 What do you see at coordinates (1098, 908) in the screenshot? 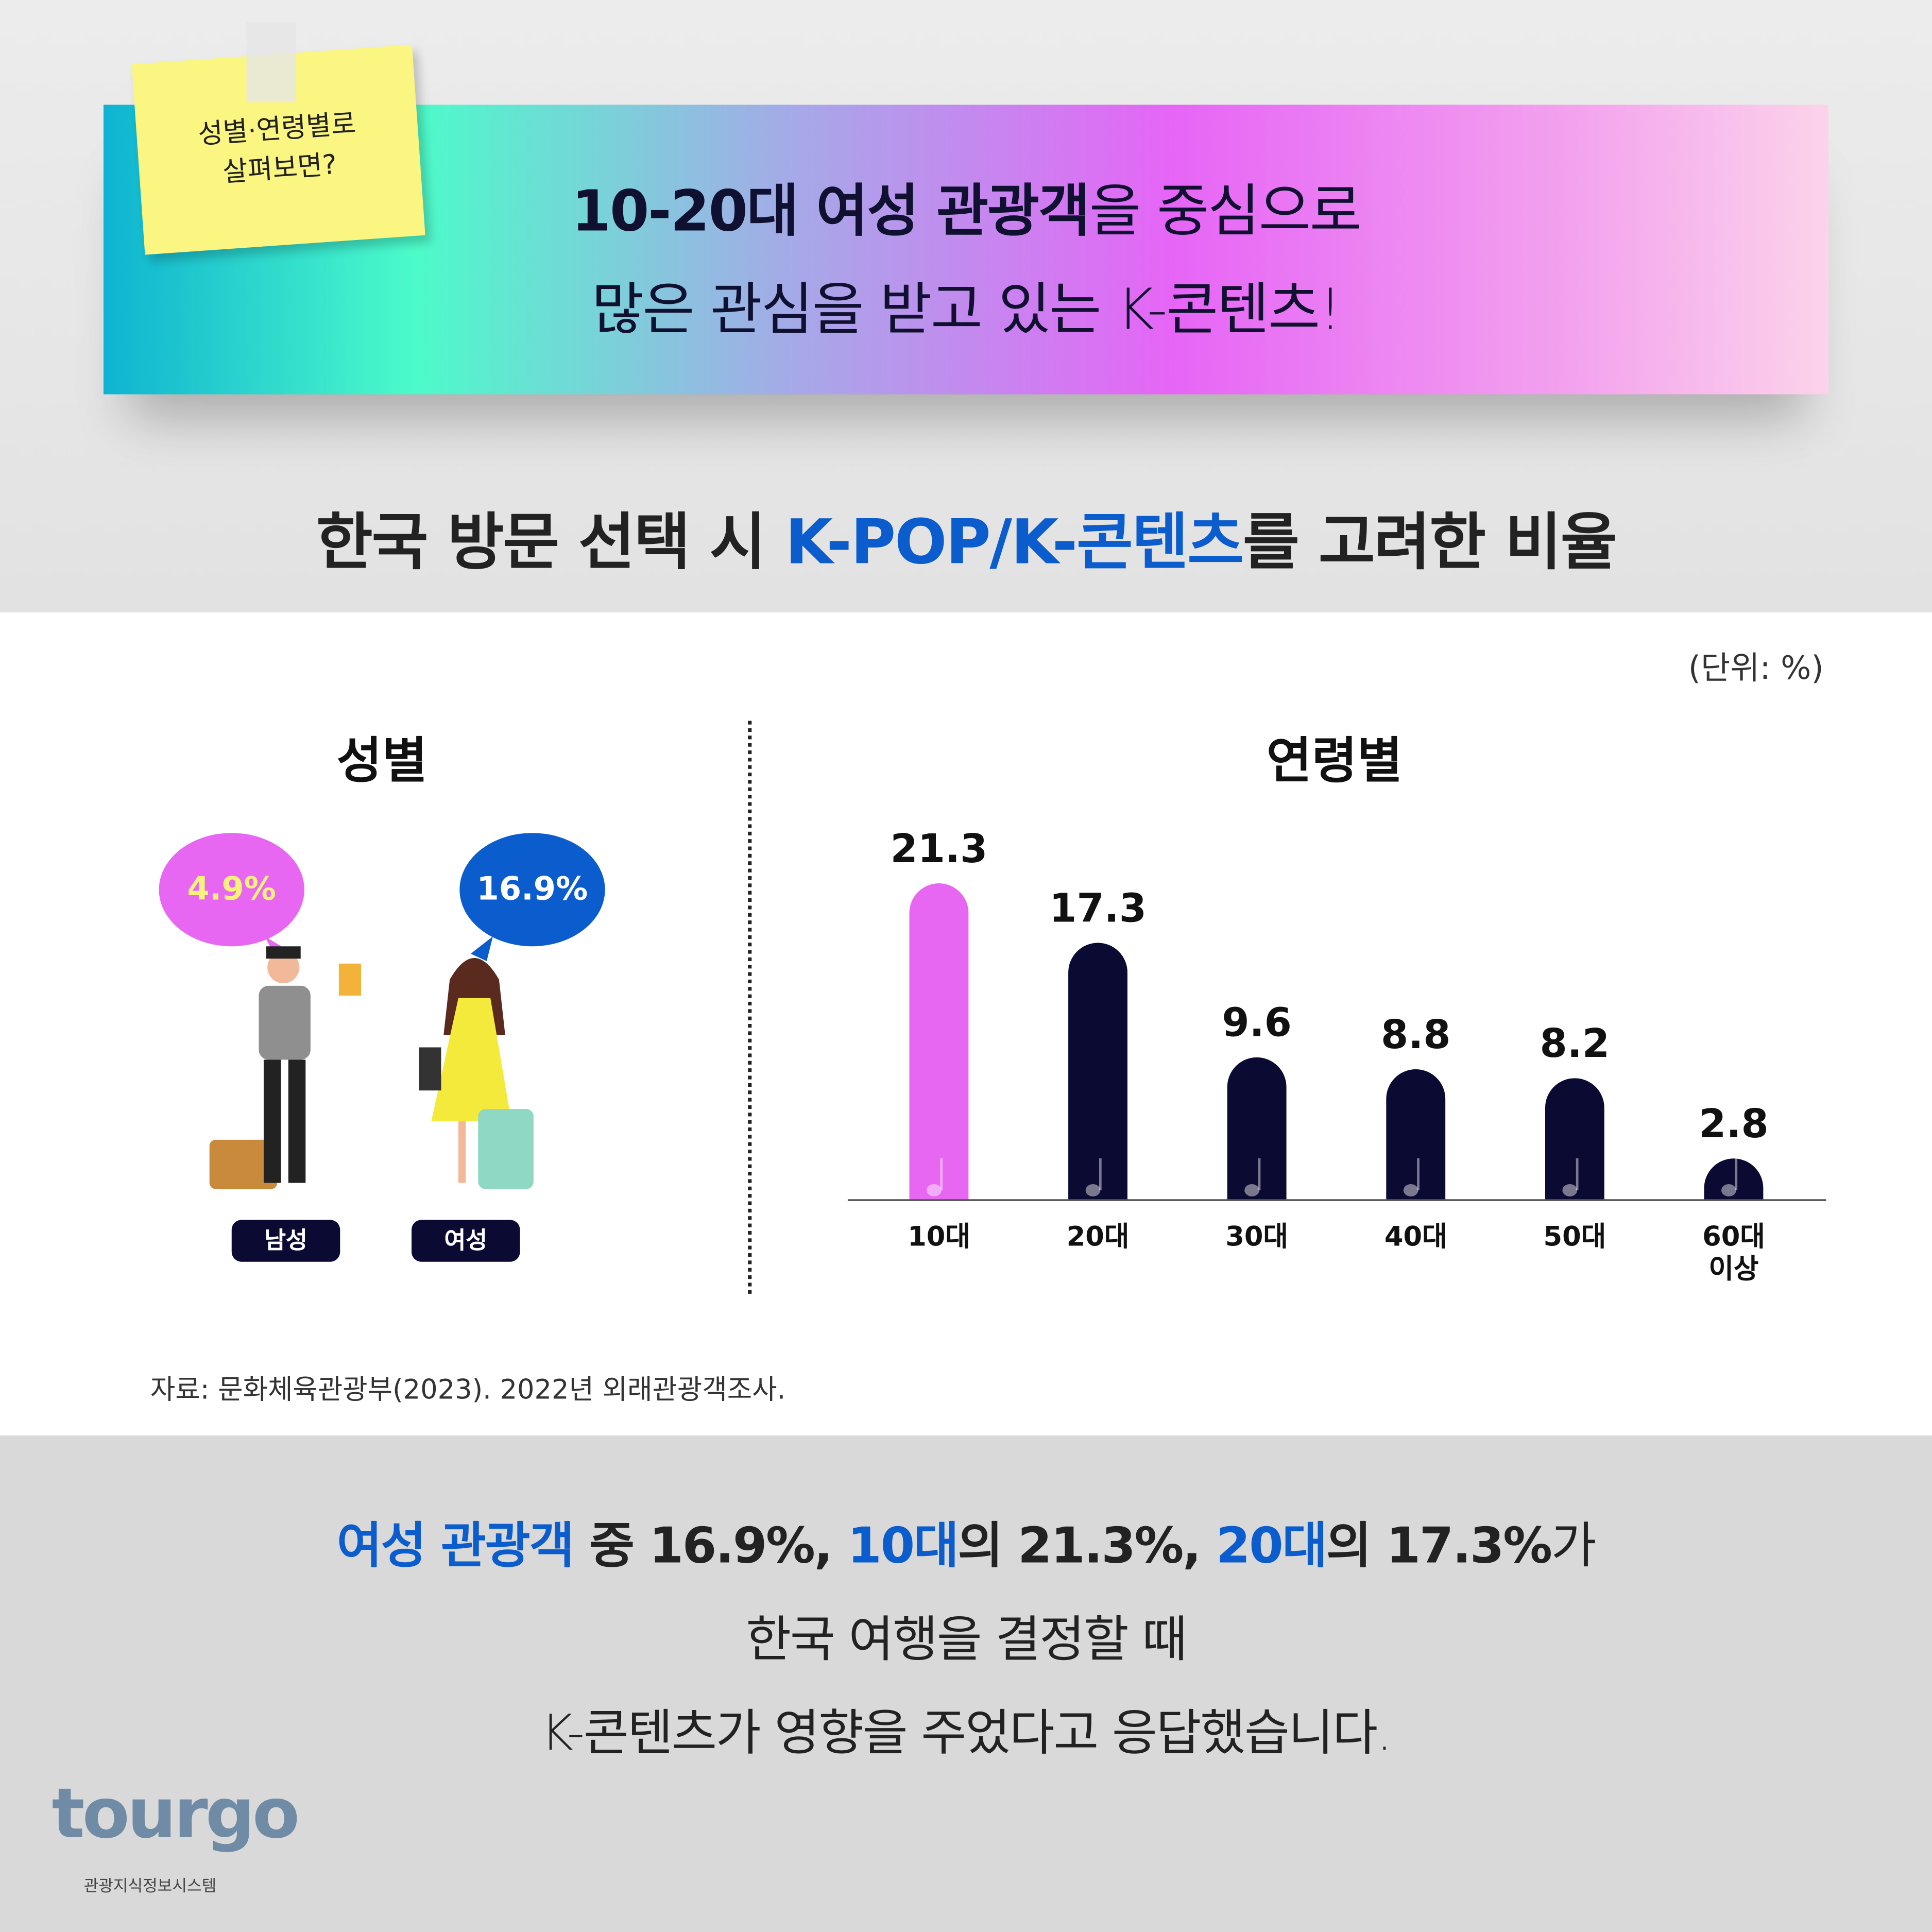
I see `value-label: 17.3` at bounding box center [1098, 908].